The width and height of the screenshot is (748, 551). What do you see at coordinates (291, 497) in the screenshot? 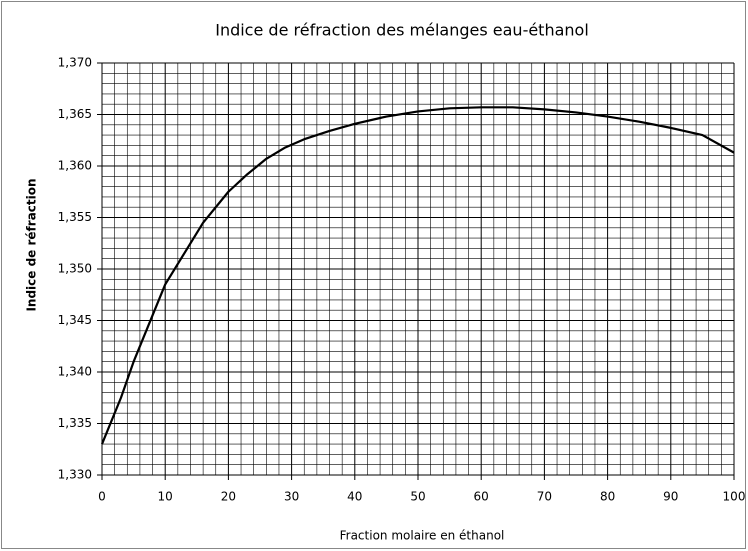
I see `x-tick-label: 30` at bounding box center [291, 497].